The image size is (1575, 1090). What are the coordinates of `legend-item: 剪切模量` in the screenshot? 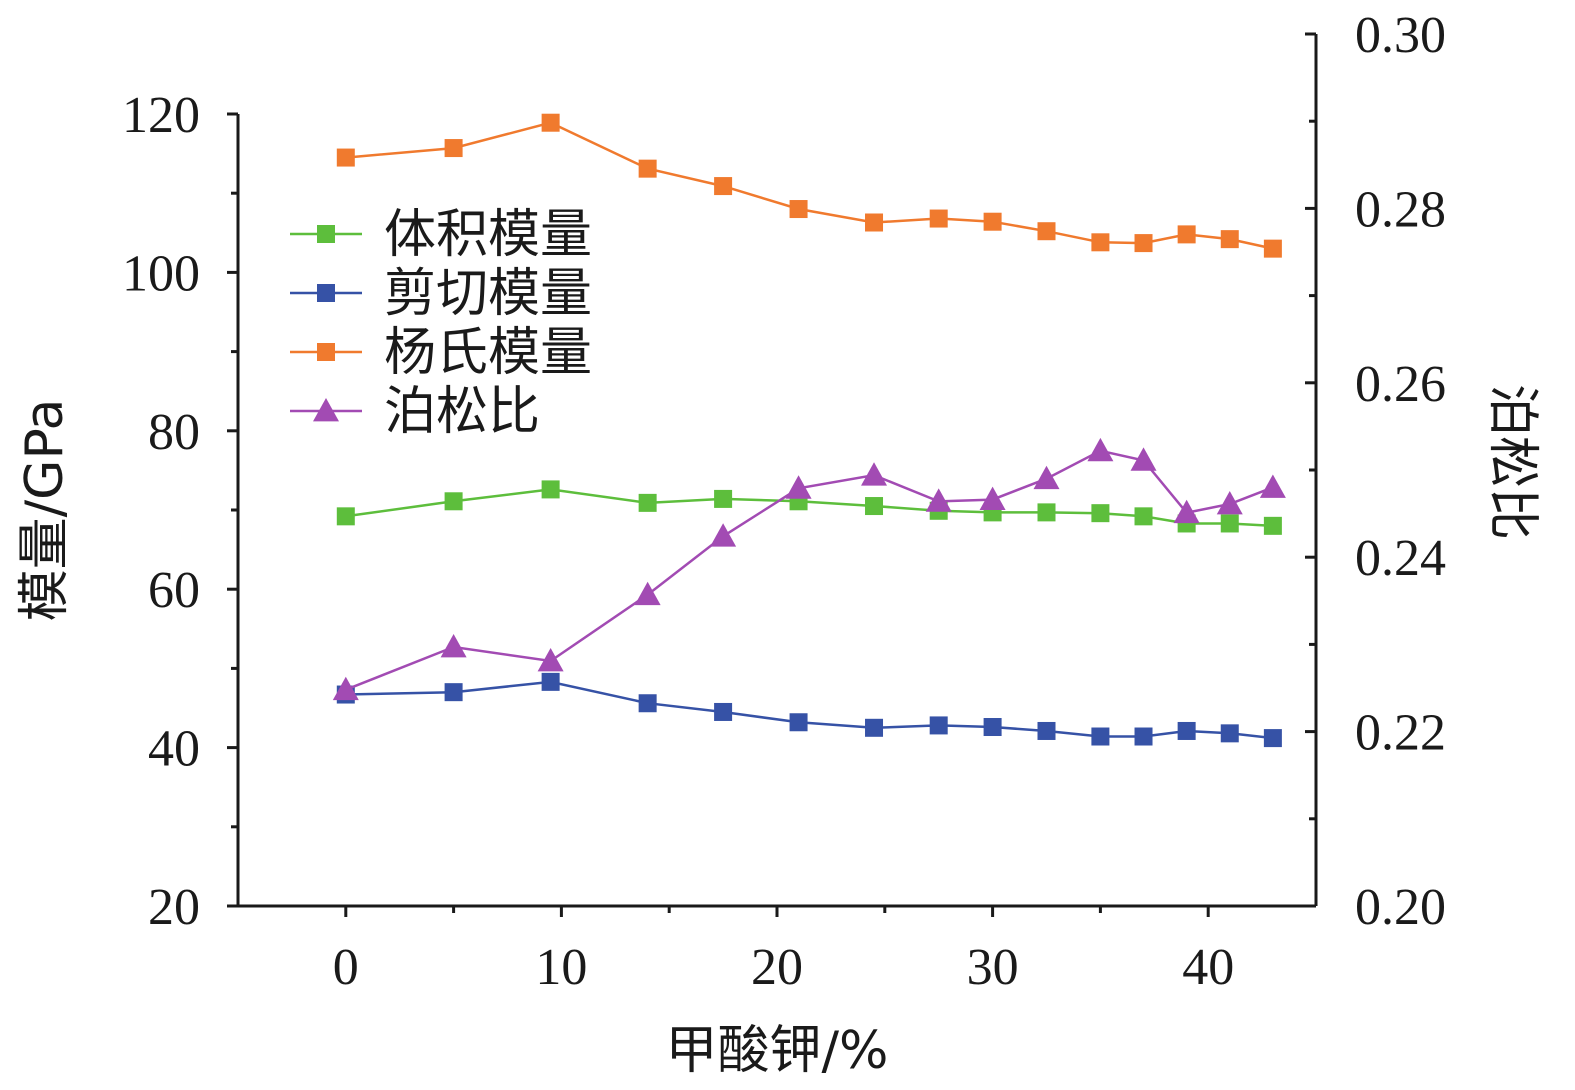 It's located at (441, 294).